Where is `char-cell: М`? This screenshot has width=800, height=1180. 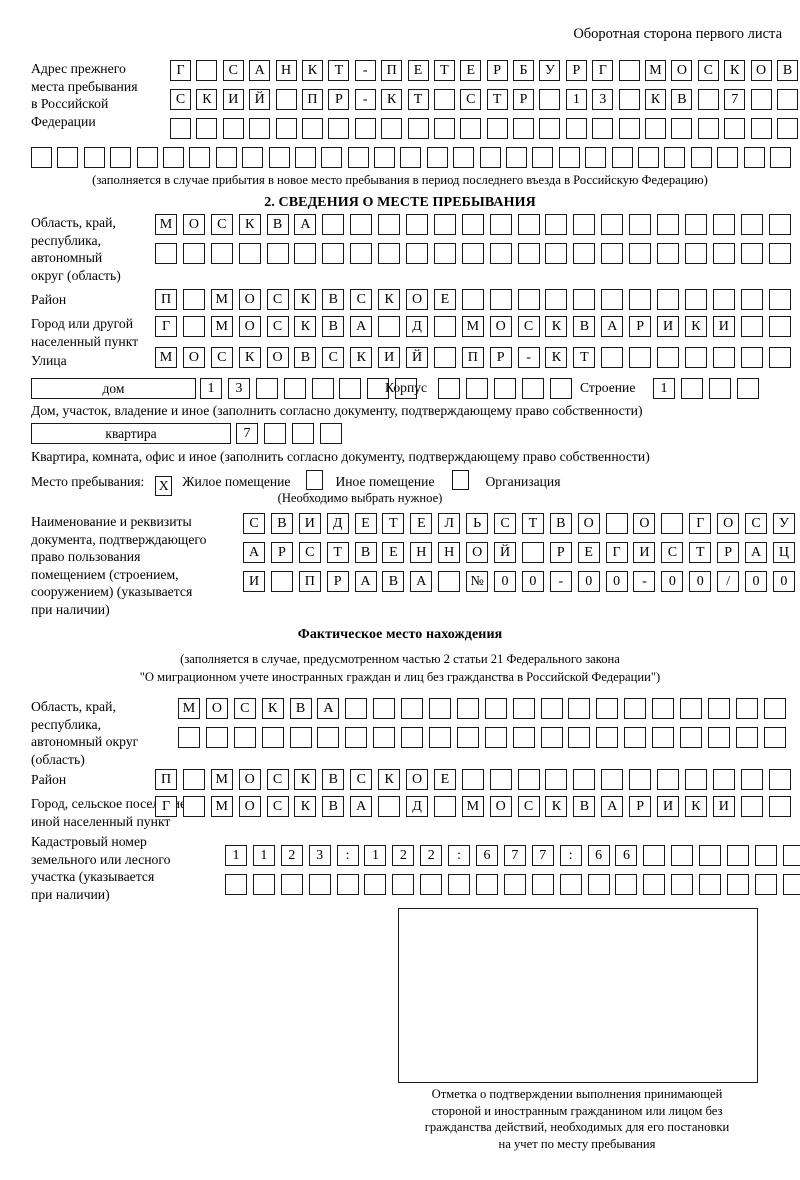
char-cell: М is located at coordinates (472, 326).